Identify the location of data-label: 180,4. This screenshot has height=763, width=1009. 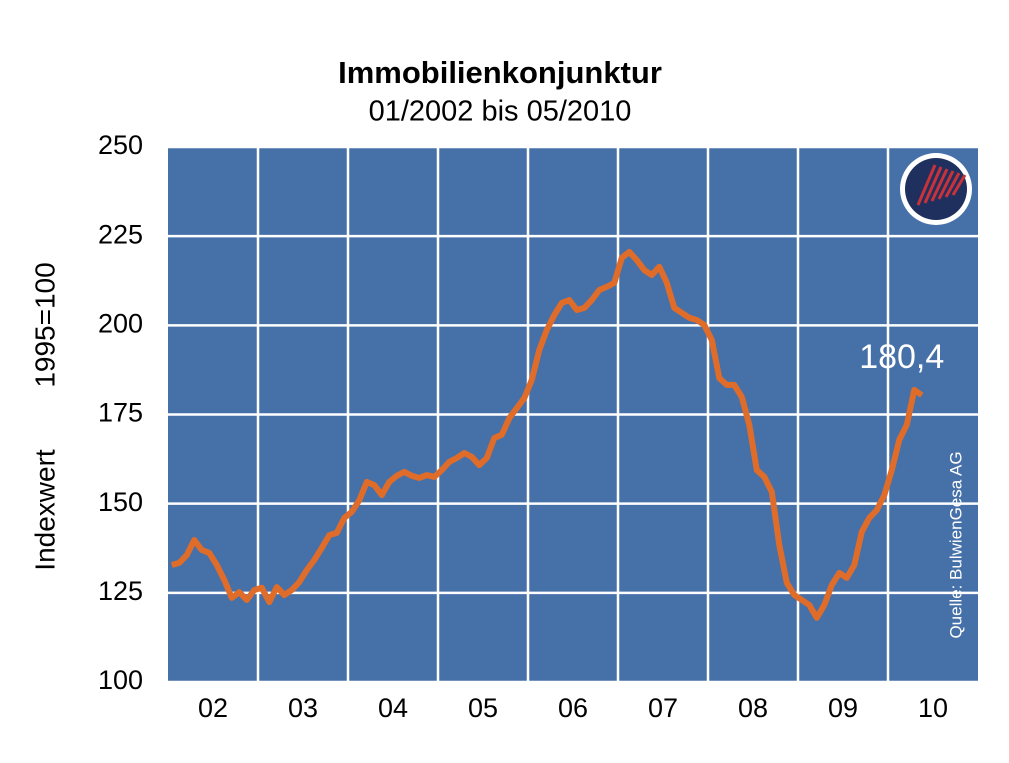
(901, 357).